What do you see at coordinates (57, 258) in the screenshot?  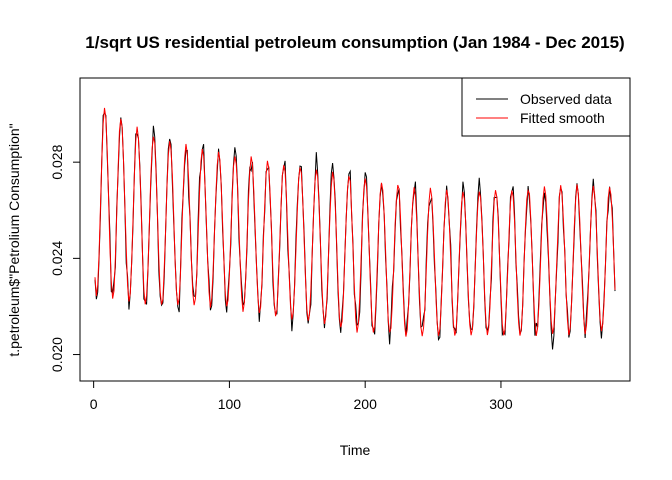 I see `y-tick-label: 0.024` at bounding box center [57, 258].